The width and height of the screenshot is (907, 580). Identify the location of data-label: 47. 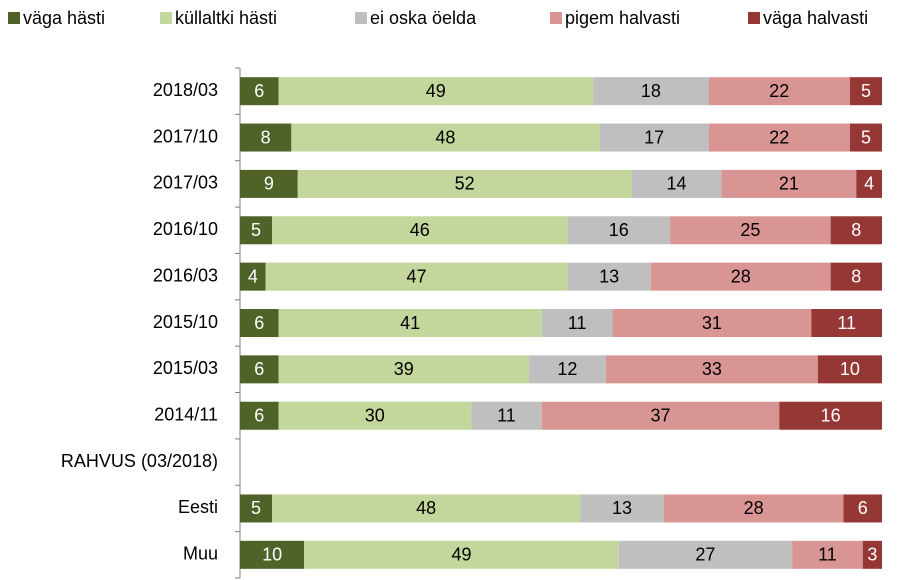
(417, 276).